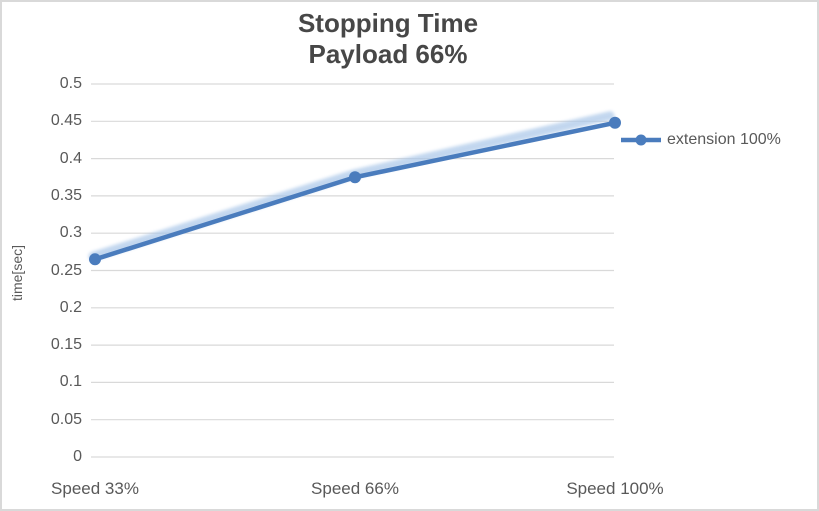 Image resolution: width=819 pixels, height=511 pixels. What do you see at coordinates (70, 382) in the screenshot?
I see `y-tick-label: 0.1` at bounding box center [70, 382].